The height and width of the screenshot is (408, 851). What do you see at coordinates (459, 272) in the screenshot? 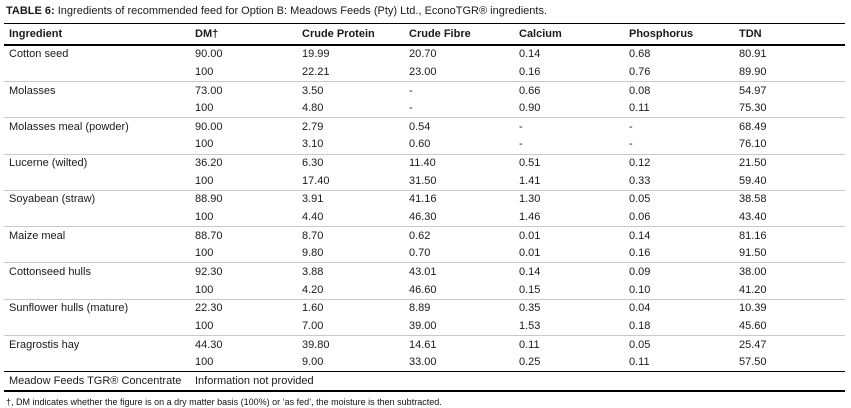
I see `value-cell: 43.01` at bounding box center [459, 272].